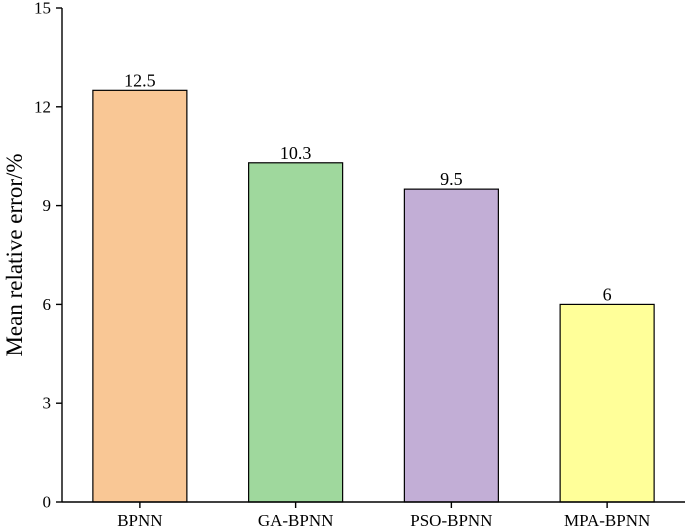 Image resolution: width=685 pixels, height=530 pixels. Describe the element at coordinates (451, 520) in the screenshot. I see `x-tick-label-pso-bpnn: PSO-BPNN` at that location.